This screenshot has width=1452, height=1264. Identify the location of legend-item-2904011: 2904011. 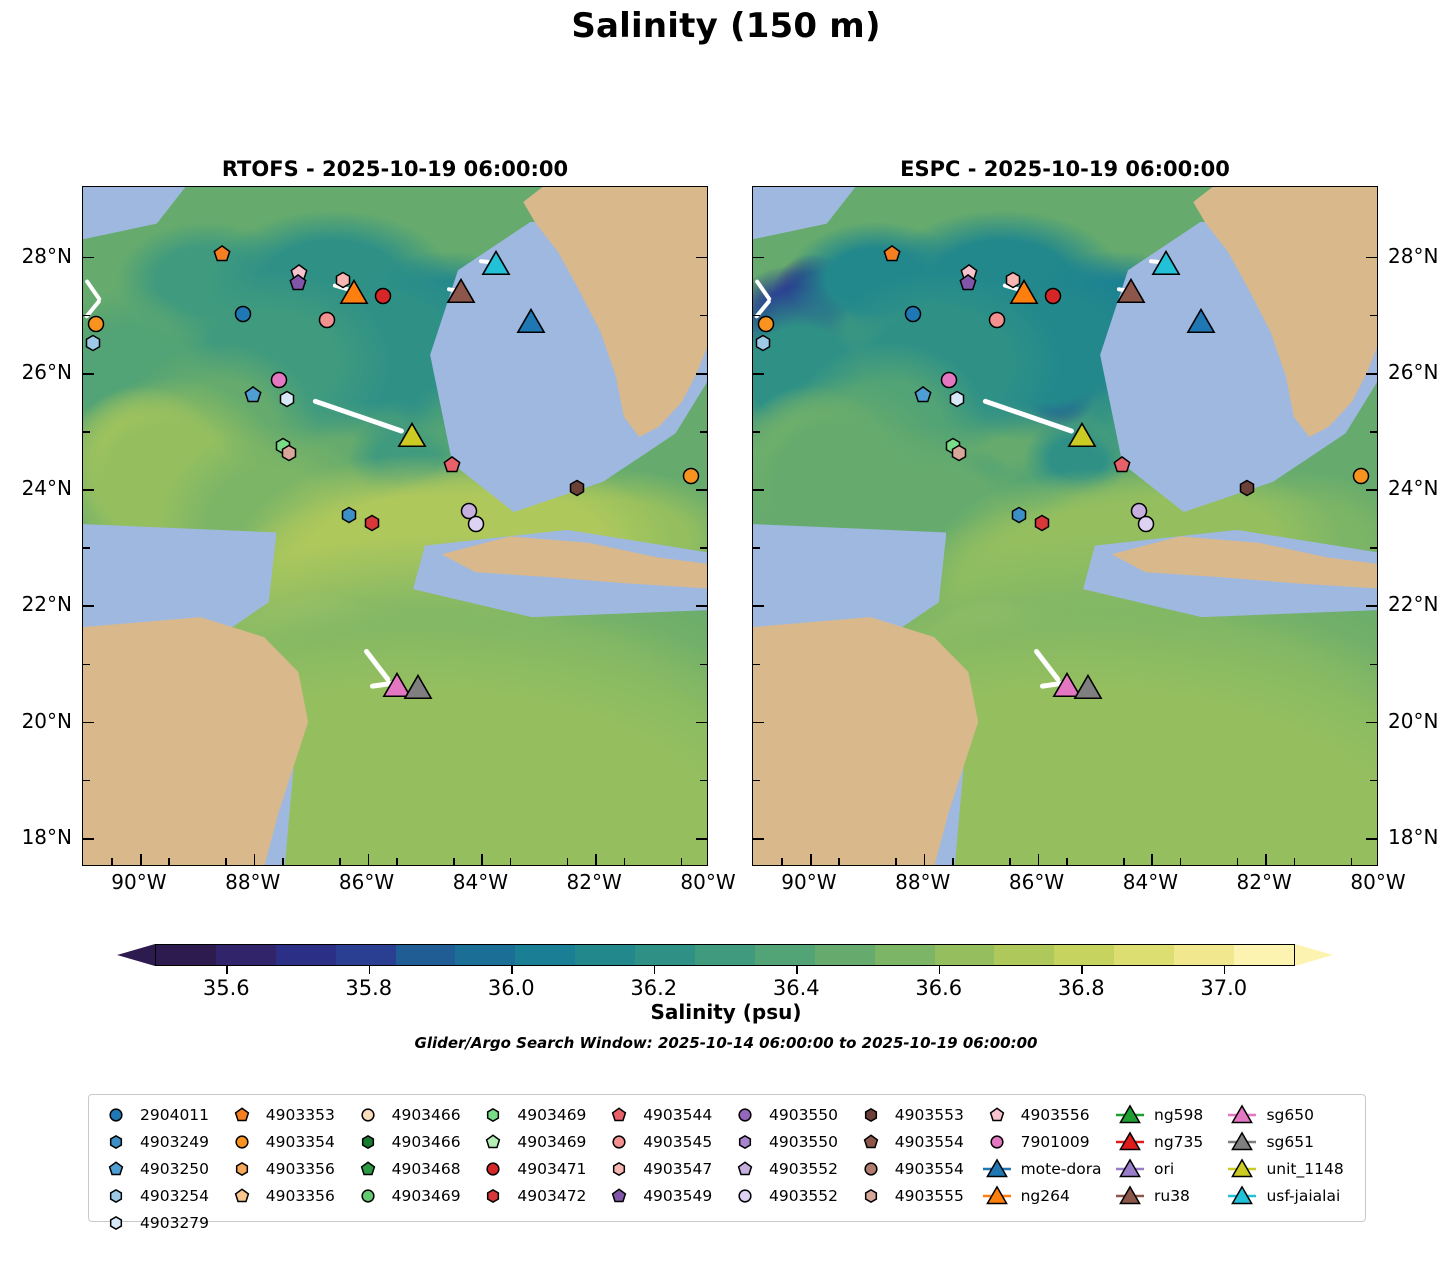
(162, 1115).